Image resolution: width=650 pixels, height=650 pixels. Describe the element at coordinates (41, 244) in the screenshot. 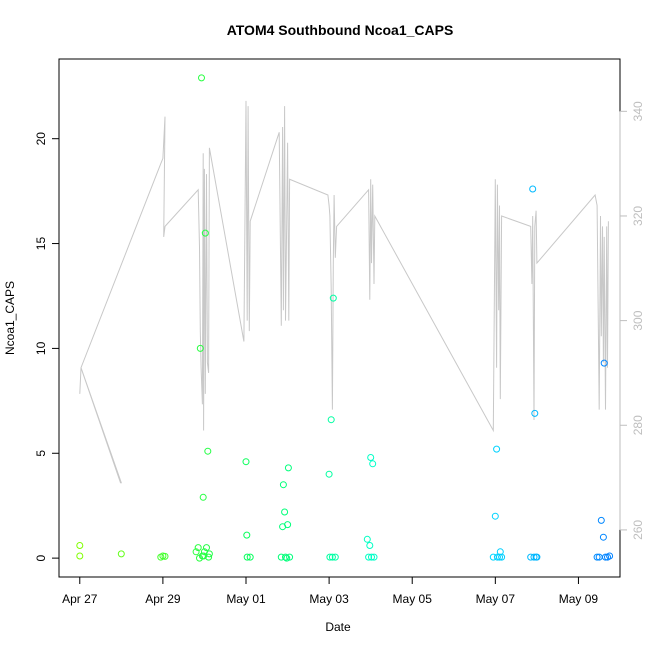

I see `y-tick-label: 15` at that location.